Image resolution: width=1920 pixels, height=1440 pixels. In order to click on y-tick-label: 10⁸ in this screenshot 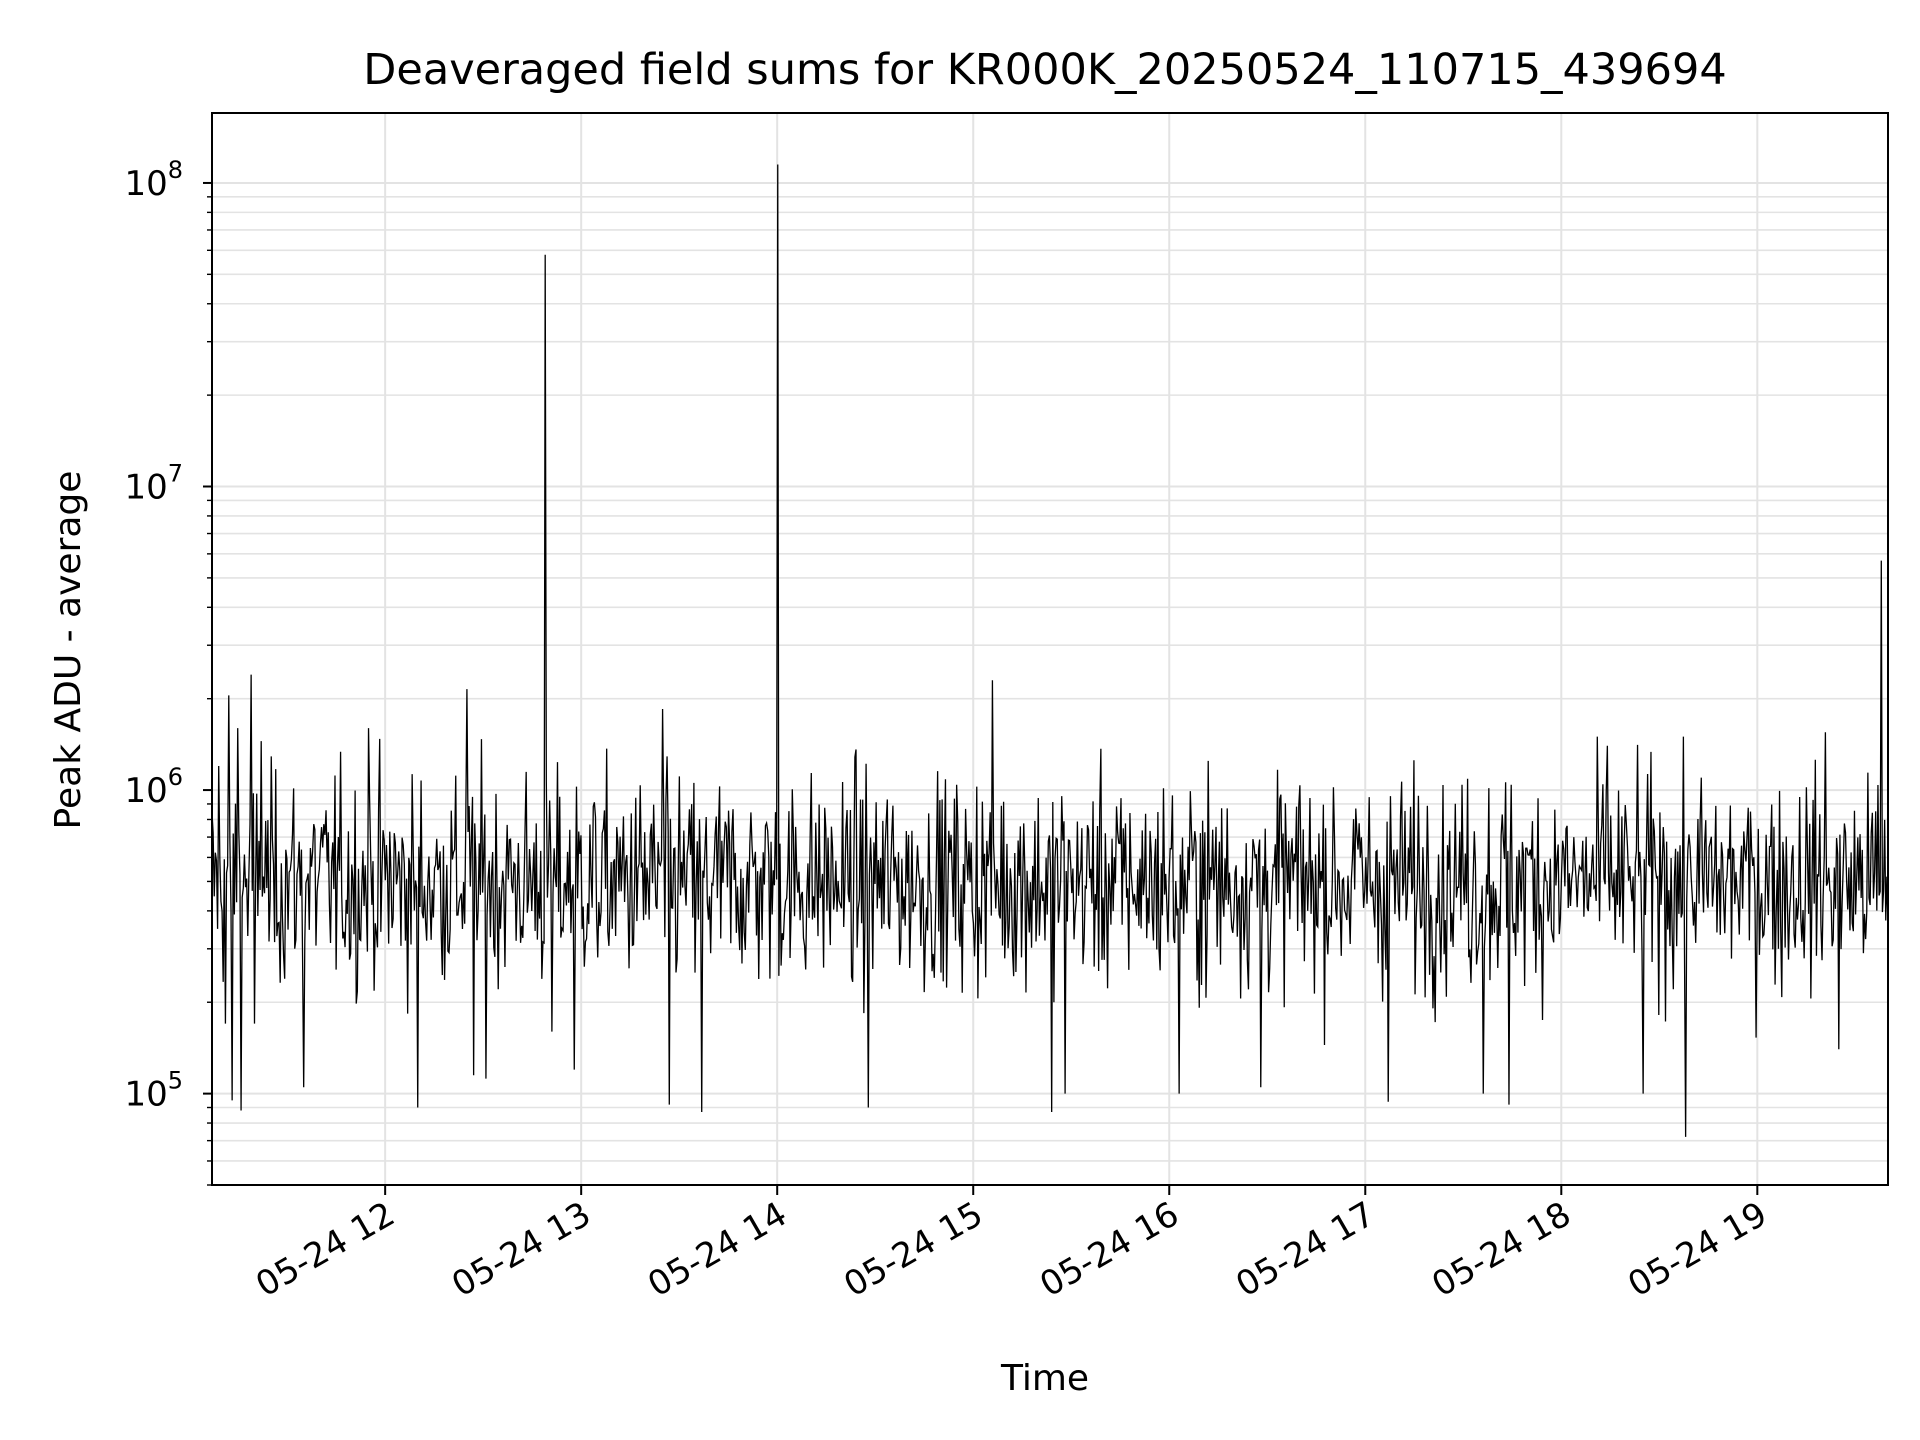, I will do `click(153, 180)`.